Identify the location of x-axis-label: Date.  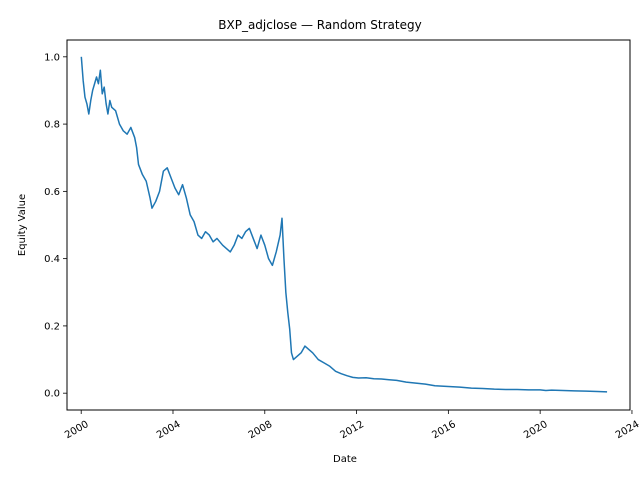
(345, 459).